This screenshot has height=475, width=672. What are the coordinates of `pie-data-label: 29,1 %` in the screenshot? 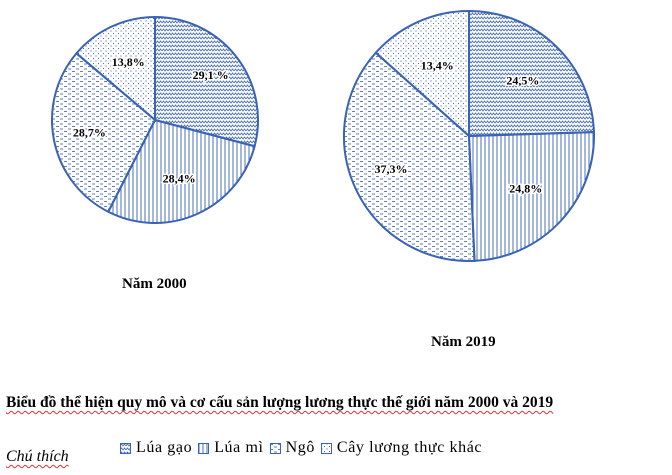 It's located at (211, 75).